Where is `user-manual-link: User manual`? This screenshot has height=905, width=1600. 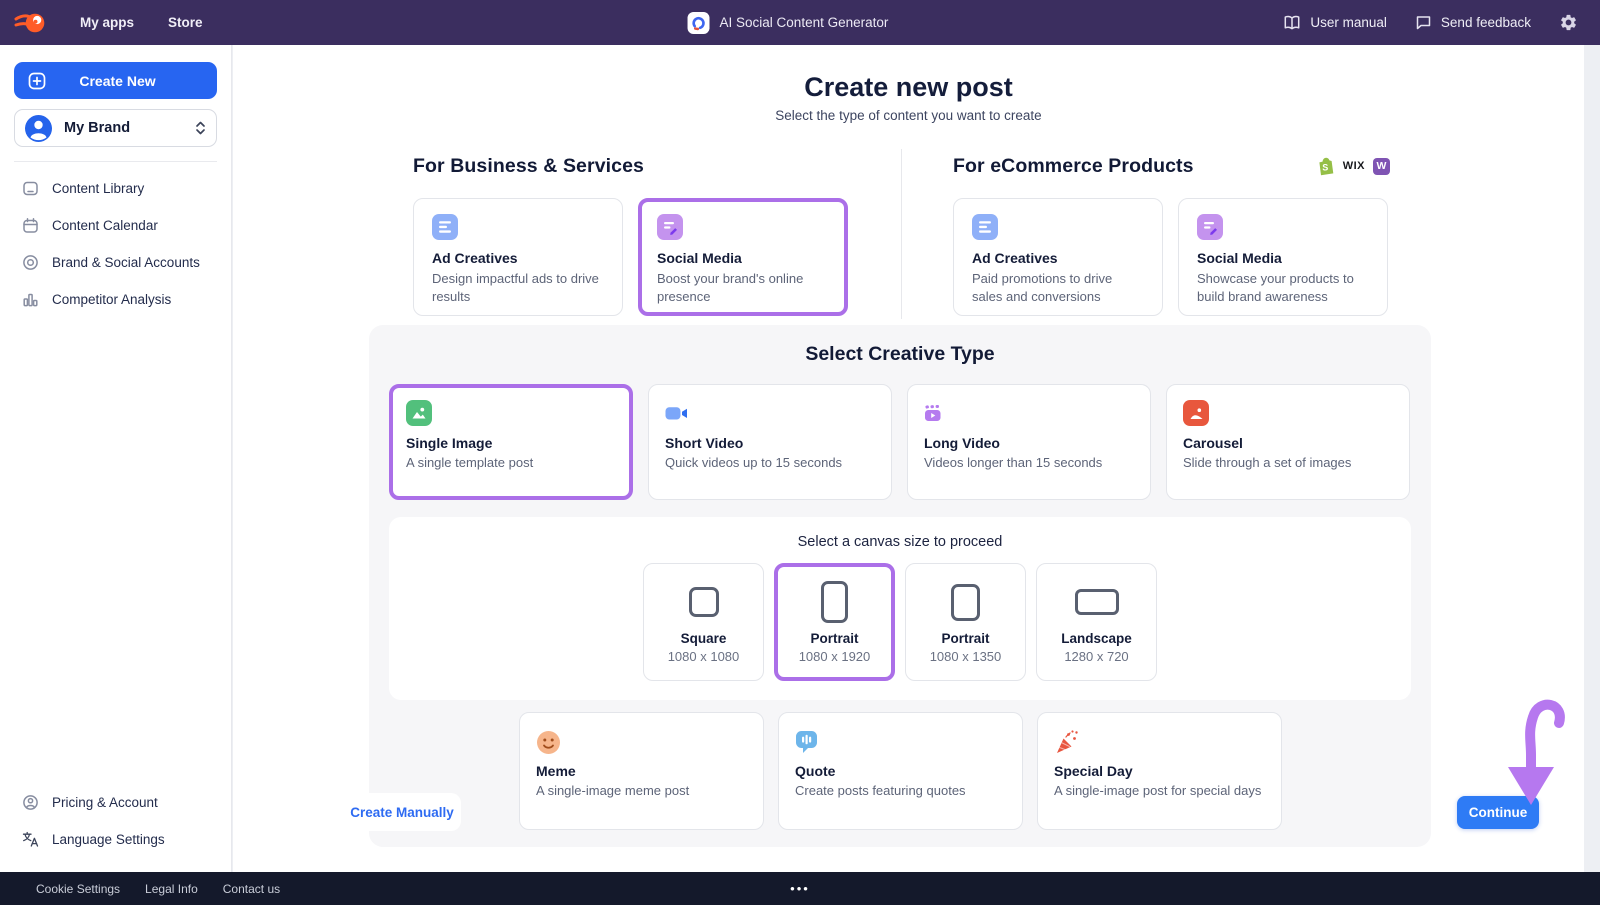 user-manual-link: User manual is located at coordinates (1335, 22).